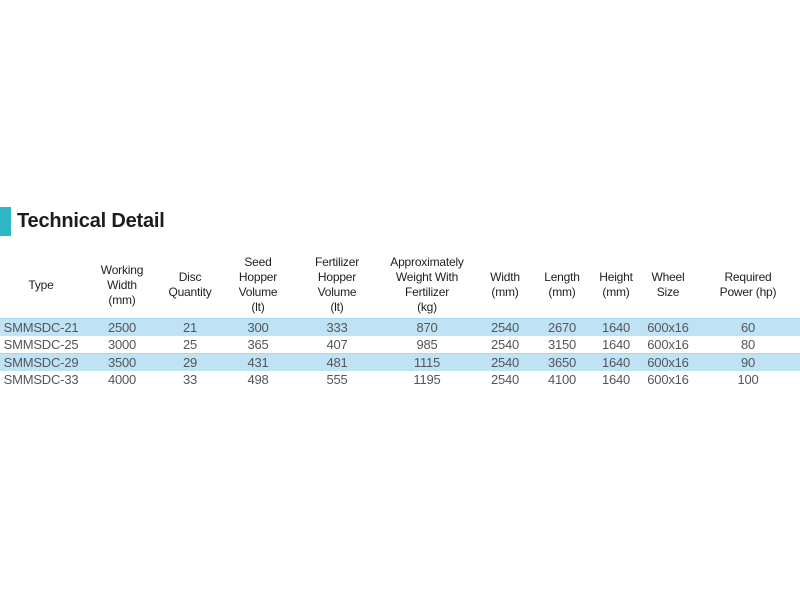  What do you see at coordinates (190, 344) in the screenshot?
I see `table-cell: 25` at bounding box center [190, 344].